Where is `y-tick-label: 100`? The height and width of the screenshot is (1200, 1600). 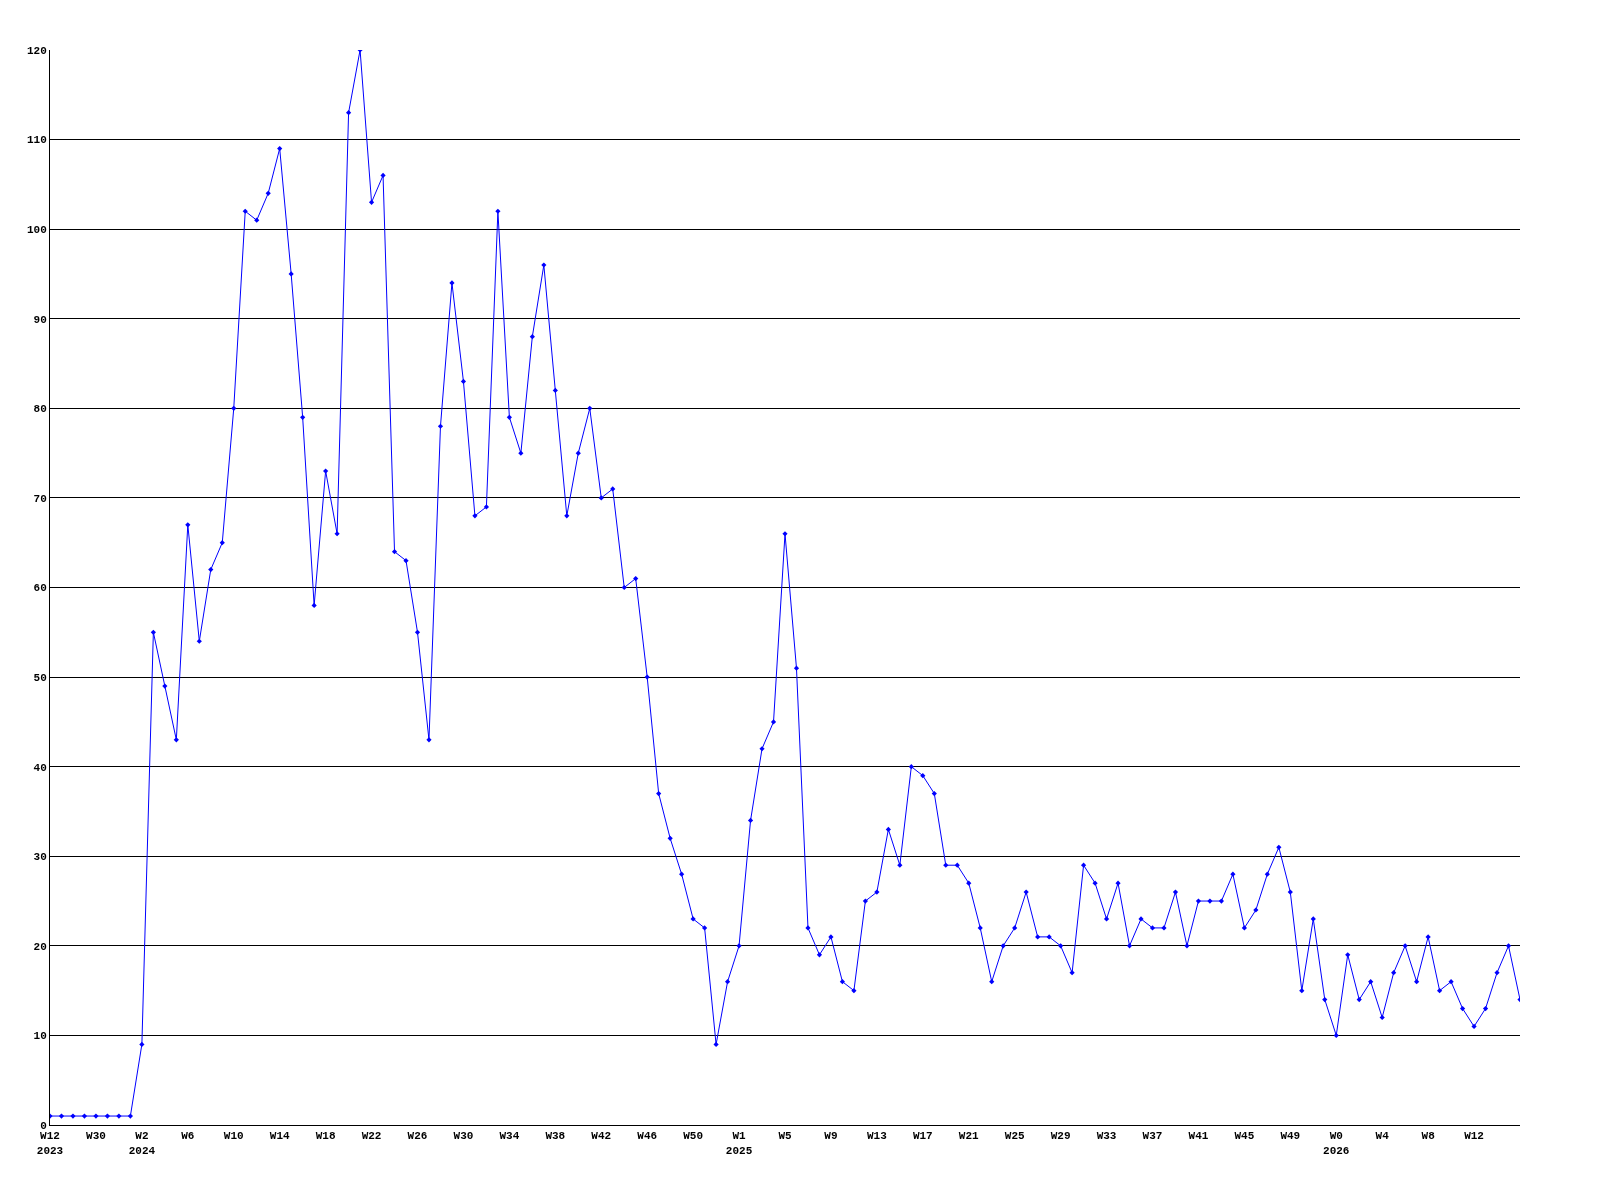
y-tick-label: 100 is located at coordinates (36, 230).